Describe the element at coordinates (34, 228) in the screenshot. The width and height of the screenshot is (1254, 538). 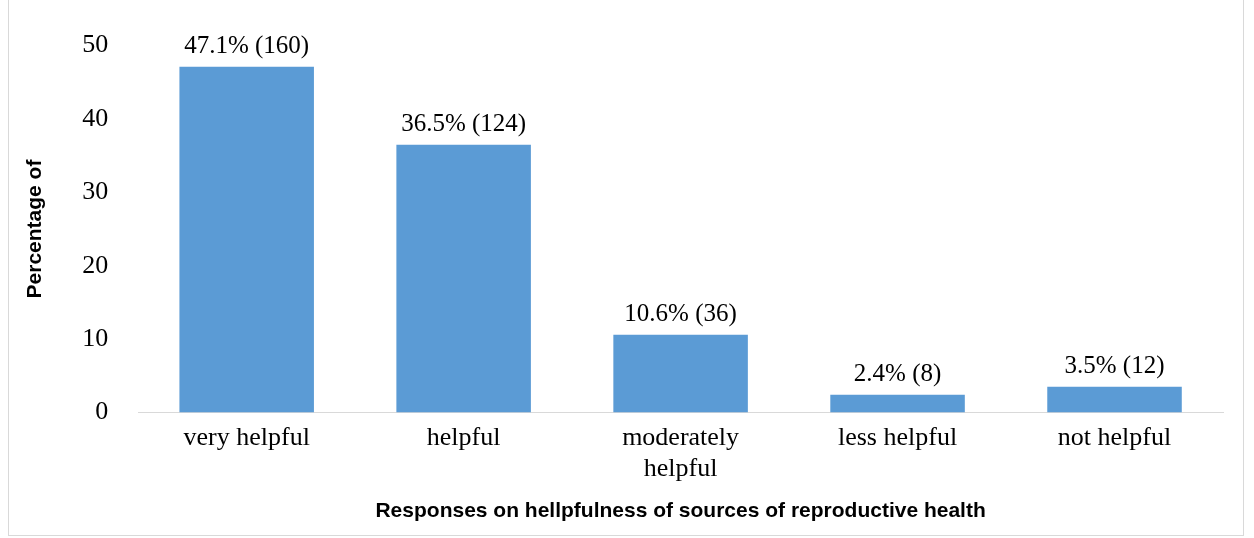
I see `y-axis-title: Percentage of` at that location.